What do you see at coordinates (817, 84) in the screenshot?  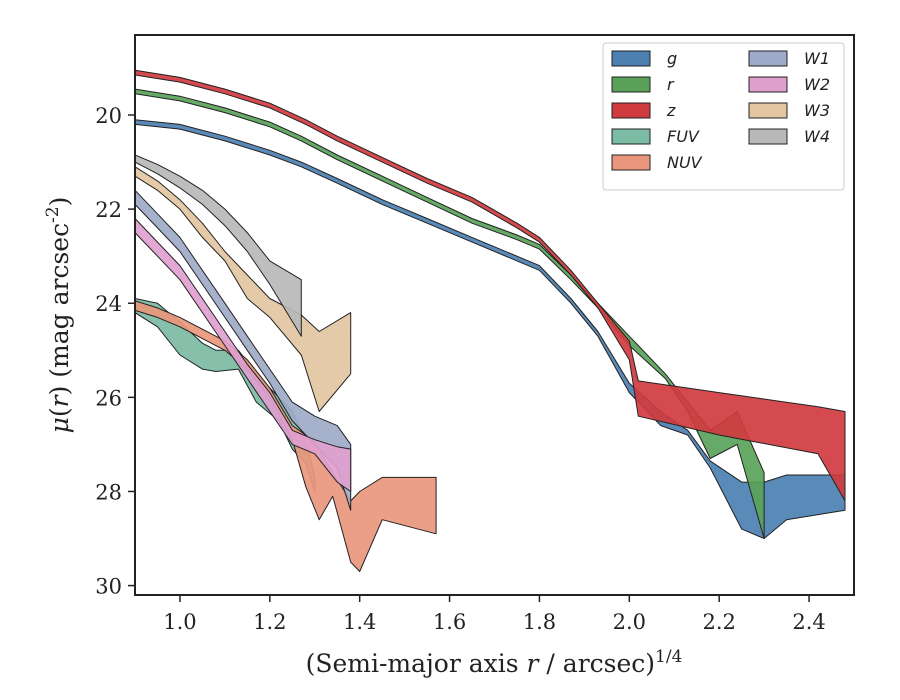 I see `legend-label-w2: W2` at bounding box center [817, 84].